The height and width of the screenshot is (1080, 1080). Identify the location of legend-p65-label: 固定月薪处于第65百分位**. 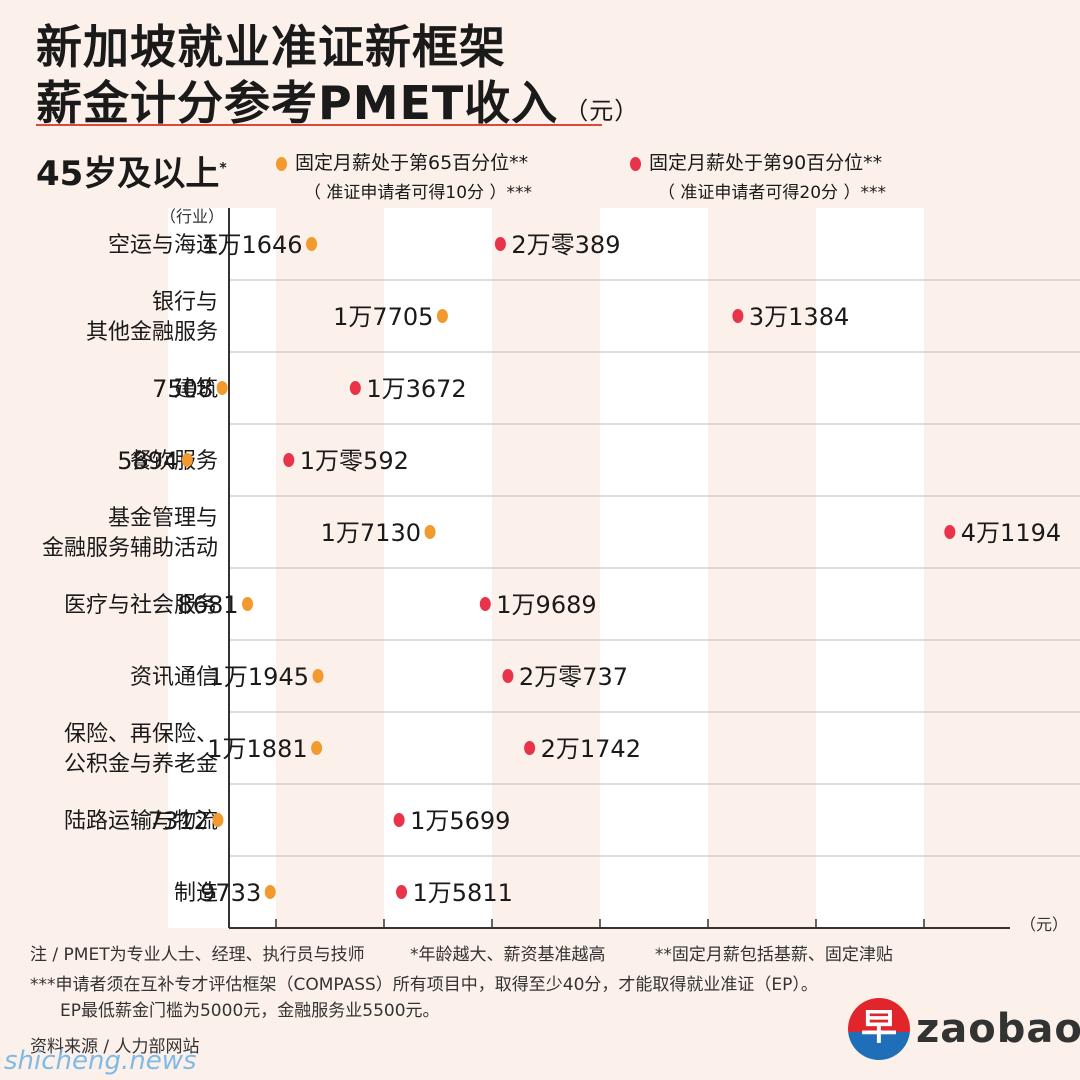
(412, 163).